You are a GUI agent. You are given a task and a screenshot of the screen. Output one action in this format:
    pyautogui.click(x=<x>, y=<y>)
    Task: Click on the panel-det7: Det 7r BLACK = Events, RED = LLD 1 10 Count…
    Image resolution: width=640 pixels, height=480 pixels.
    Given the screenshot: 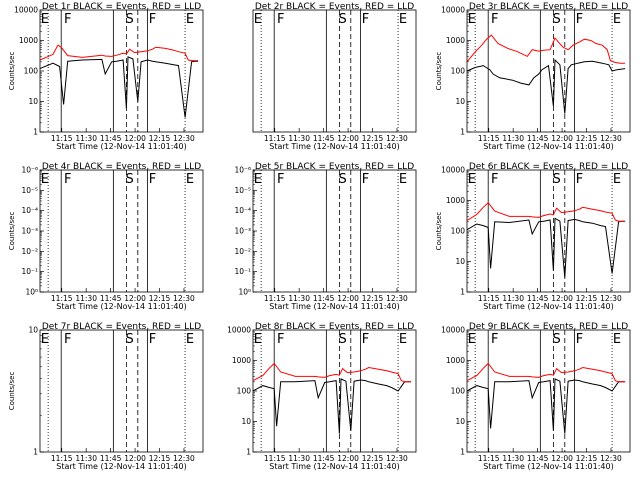 What is the action you would take?
    pyautogui.click(x=106, y=396)
    